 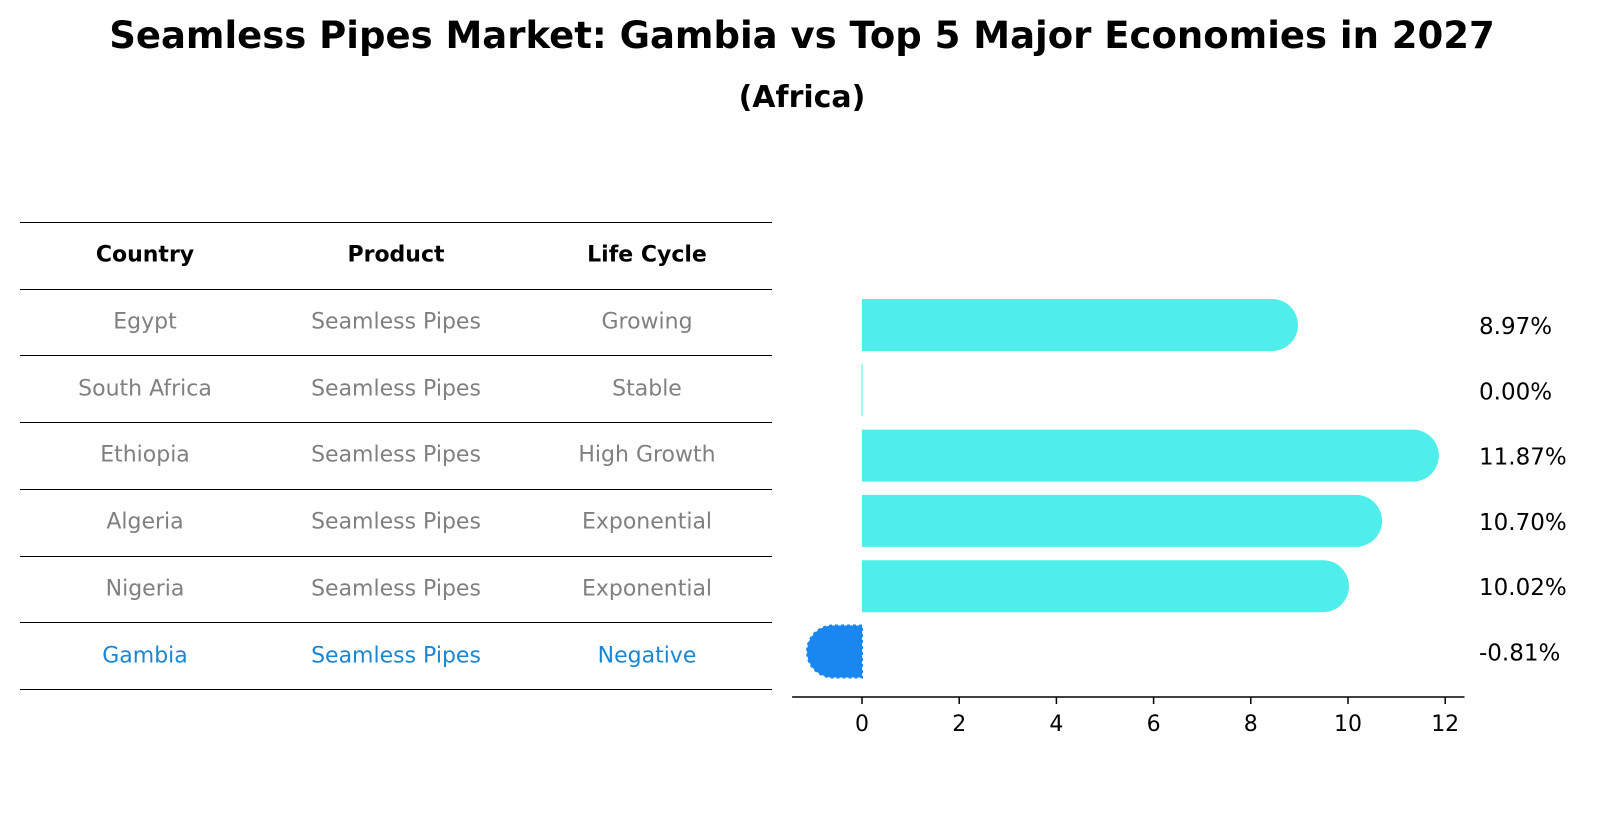 I want to click on table-cell: South Africa, so click(x=145, y=389).